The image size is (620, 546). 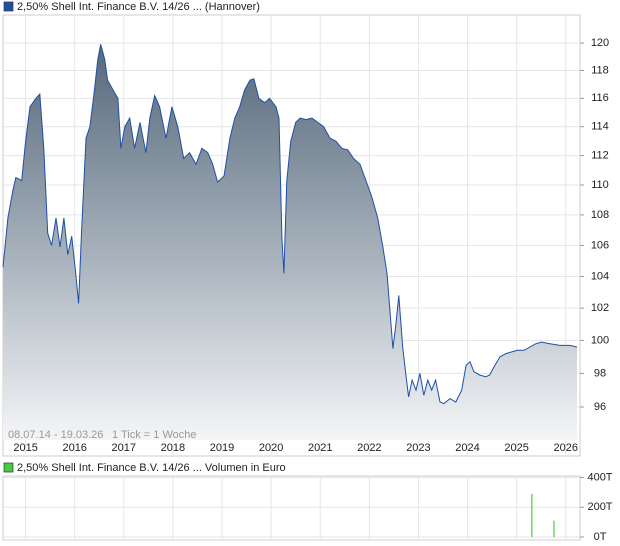 What do you see at coordinates (222, 448) in the screenshot?
I see `x-tick-label: 2019` at bounding box center [222, 448].